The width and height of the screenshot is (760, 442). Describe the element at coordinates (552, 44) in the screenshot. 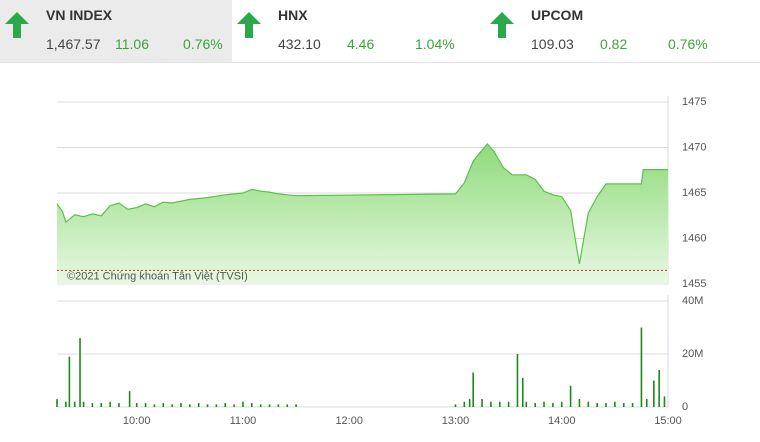

I see `index-value: 109.03` at that location.